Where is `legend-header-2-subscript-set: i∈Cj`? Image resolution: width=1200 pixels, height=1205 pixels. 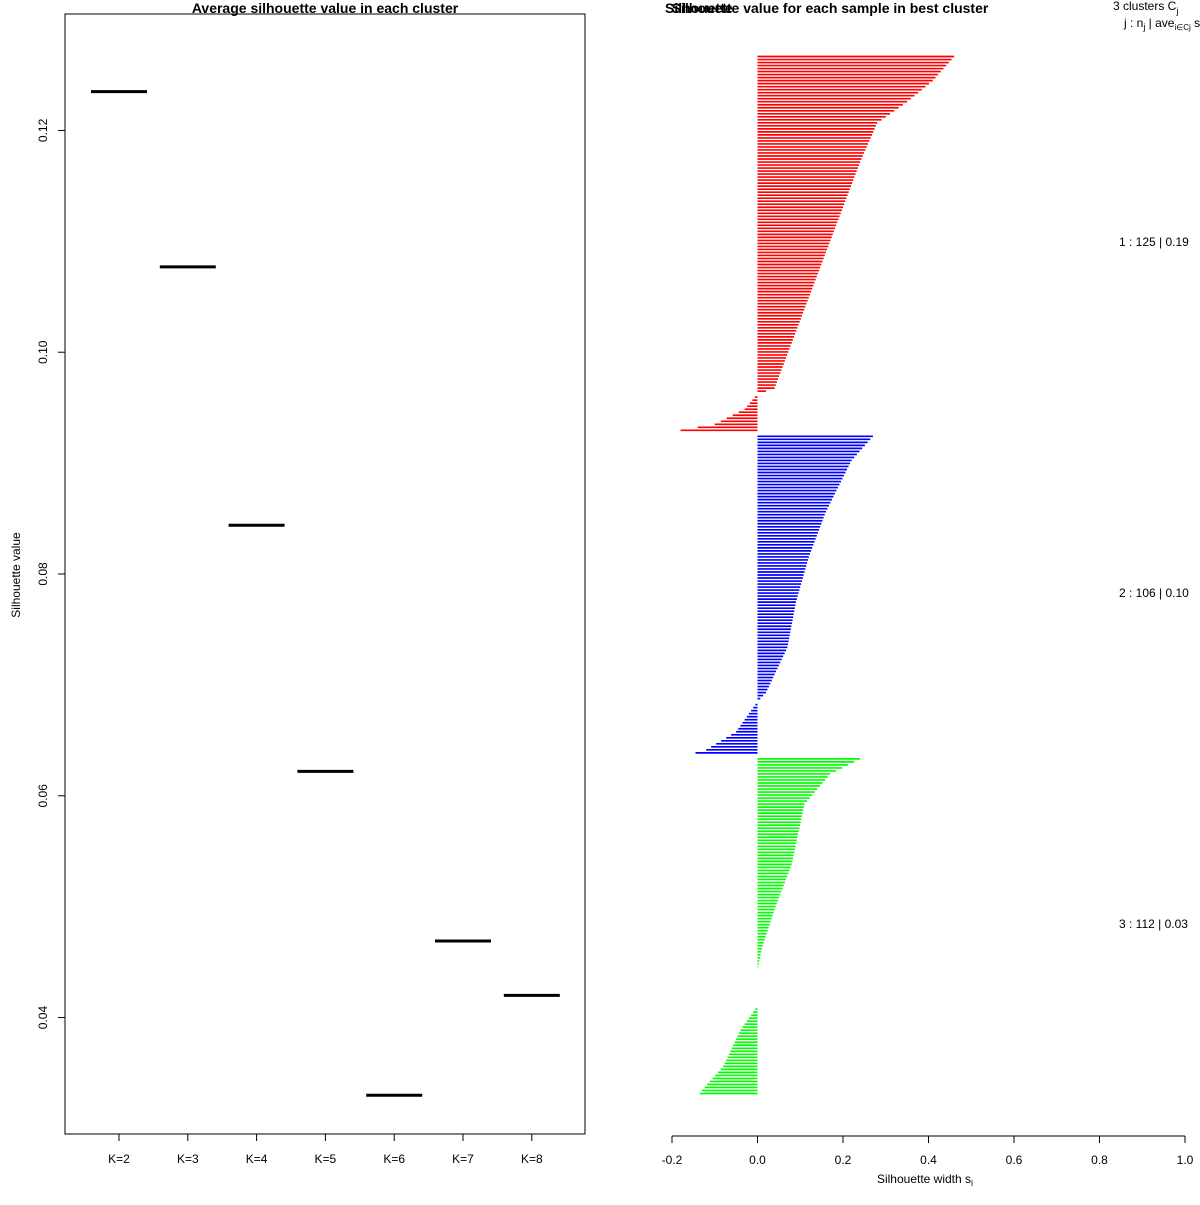 legend-header-2-subscript-set: i∈Cj is located at coordinates (1182, 27).